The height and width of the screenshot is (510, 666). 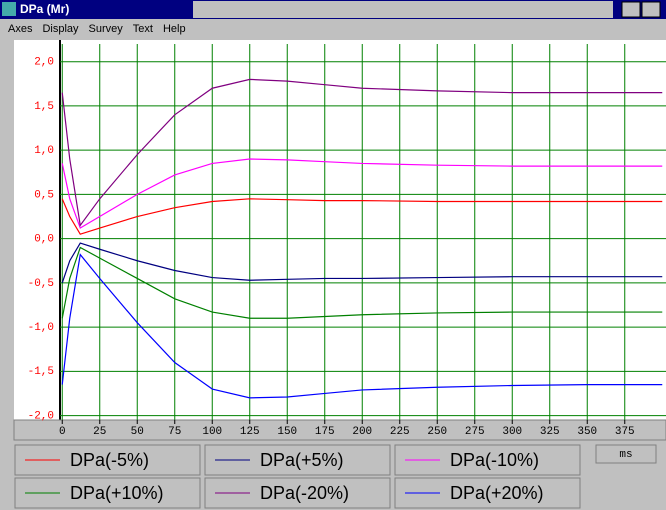 I want to click on legend-label: DPa(+10%), so click(x=117, y=493).